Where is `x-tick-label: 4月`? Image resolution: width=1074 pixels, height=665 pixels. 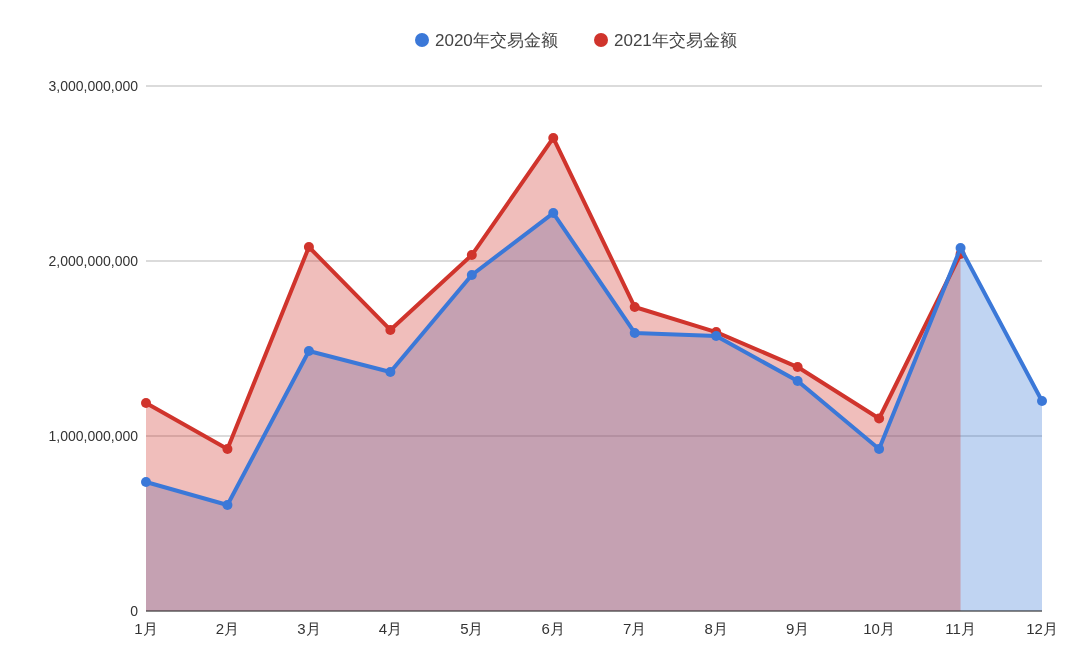 x-tick-label: 4月 is located at coordinates (390, 628).